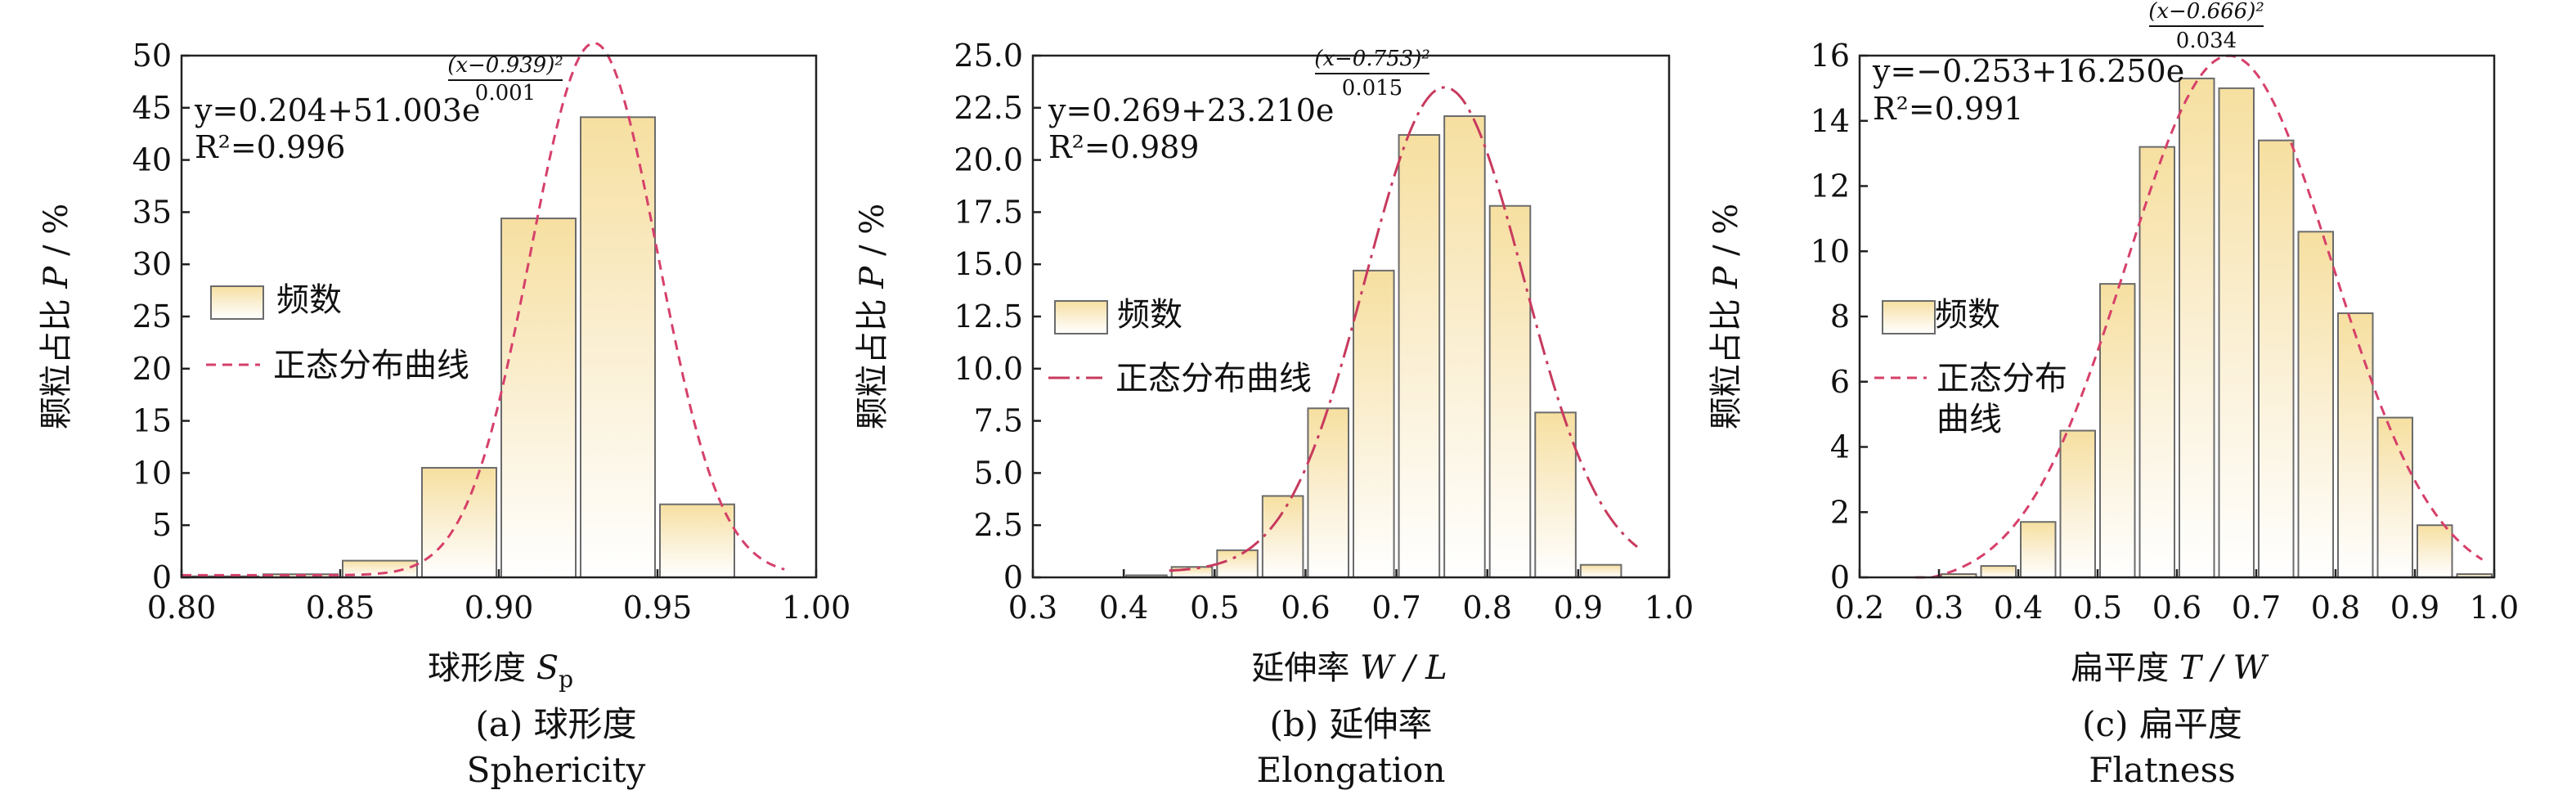 The height and width of the screenshot is (799, 2576). What do you see at coordinates (989, 212) in the screenshot?
I see `ytick-label-b-7: 17.5` at bounding box center [989, 212].